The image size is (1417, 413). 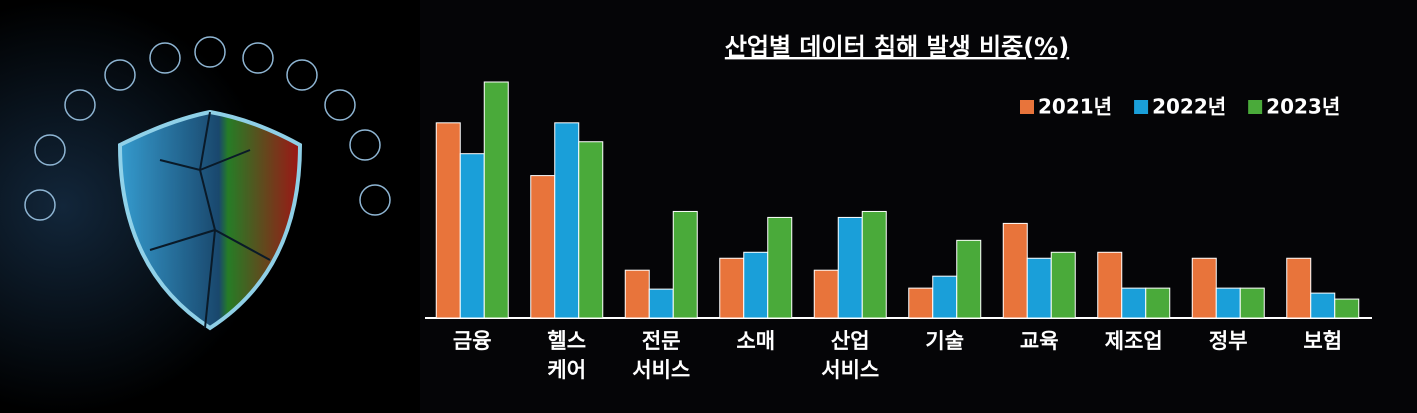 What do you see at coordinates (944, 341) in the screenshot?
I see `x-tick-label: 기술` at bounding box center [944, 341].